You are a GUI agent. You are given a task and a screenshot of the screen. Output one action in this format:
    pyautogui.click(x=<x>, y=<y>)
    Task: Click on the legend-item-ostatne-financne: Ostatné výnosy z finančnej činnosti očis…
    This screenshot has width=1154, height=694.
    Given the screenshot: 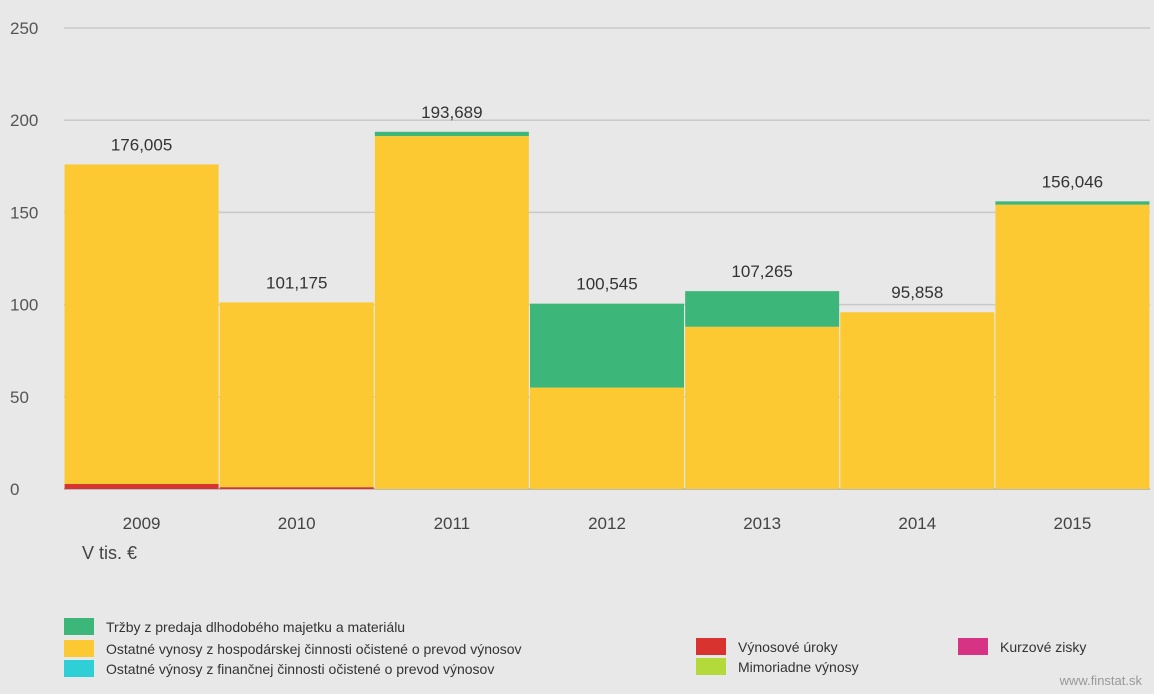 What is the action you would take?
    pyautogui.click(x=279, y=668)
    